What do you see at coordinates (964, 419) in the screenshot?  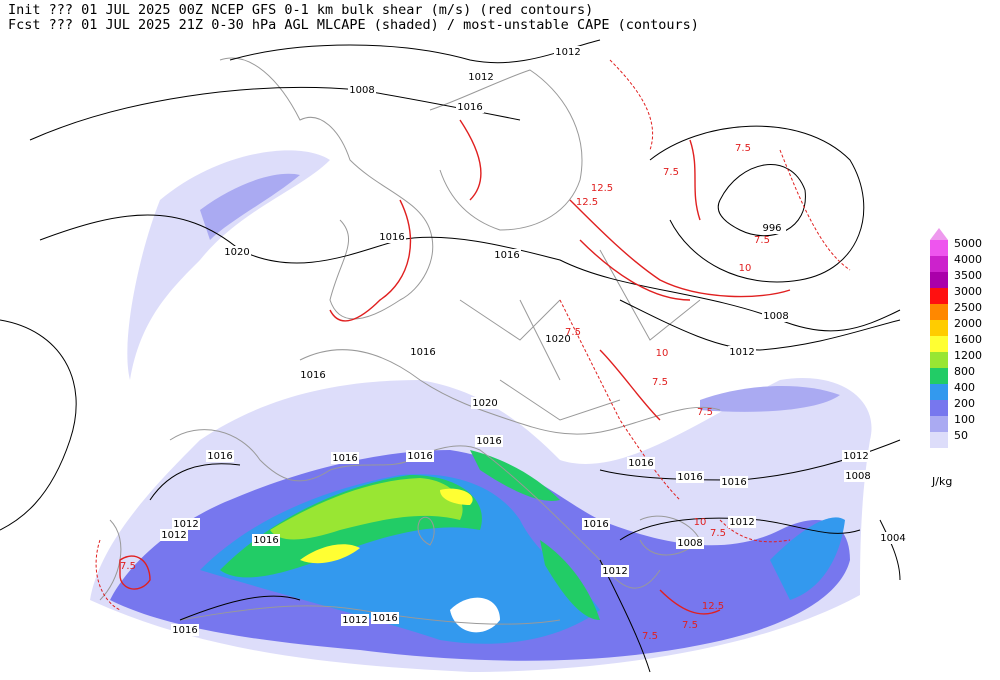 I see `legend-label: 100` at bounding box center [964, 419].